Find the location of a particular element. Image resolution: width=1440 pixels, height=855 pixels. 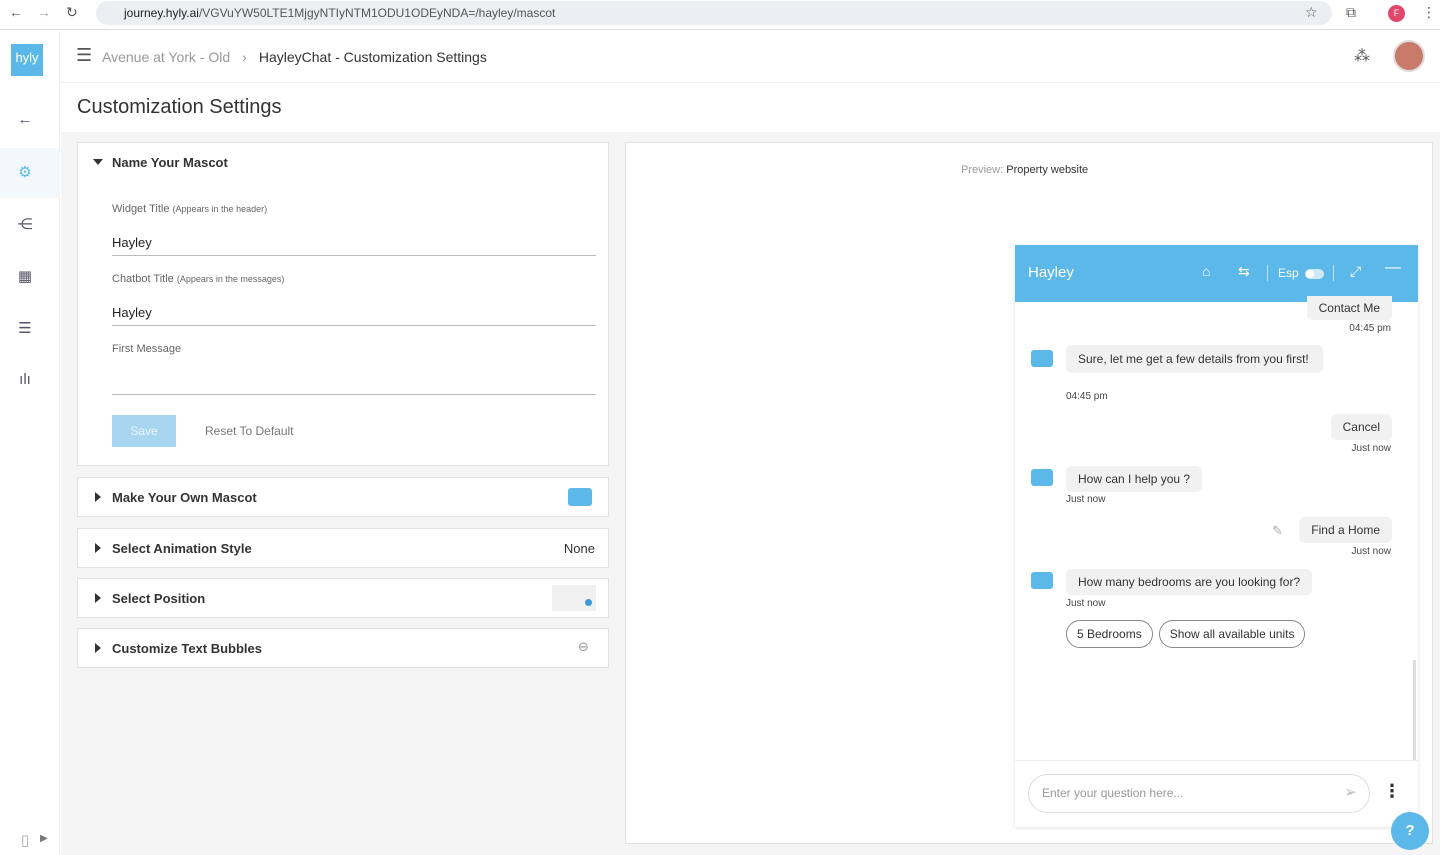

chat-input: Enter your question here... ➢ is located at coordinates (1199, 793).